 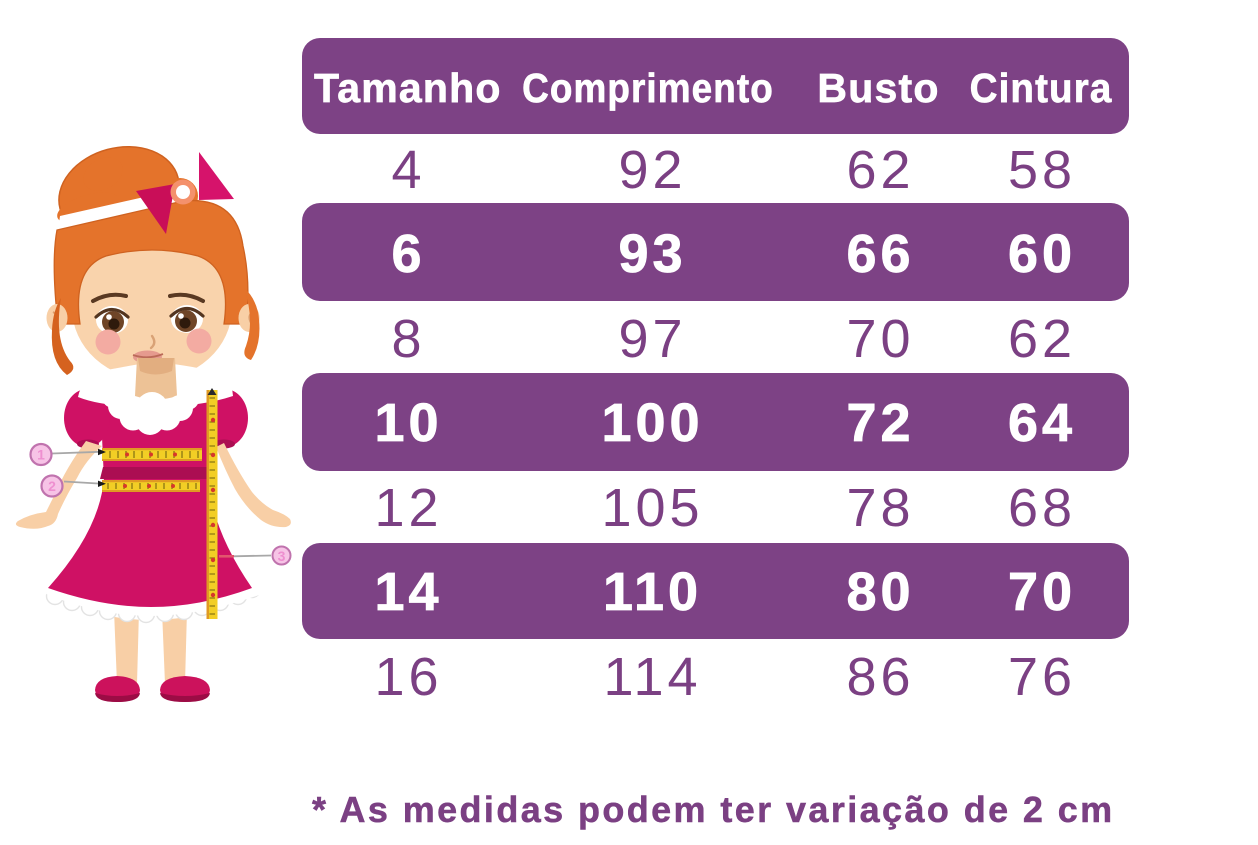 What do you see at coordinates (41, 455) in the screenshot?
I see `svg-text: 1` at bounding box center [41, 455].